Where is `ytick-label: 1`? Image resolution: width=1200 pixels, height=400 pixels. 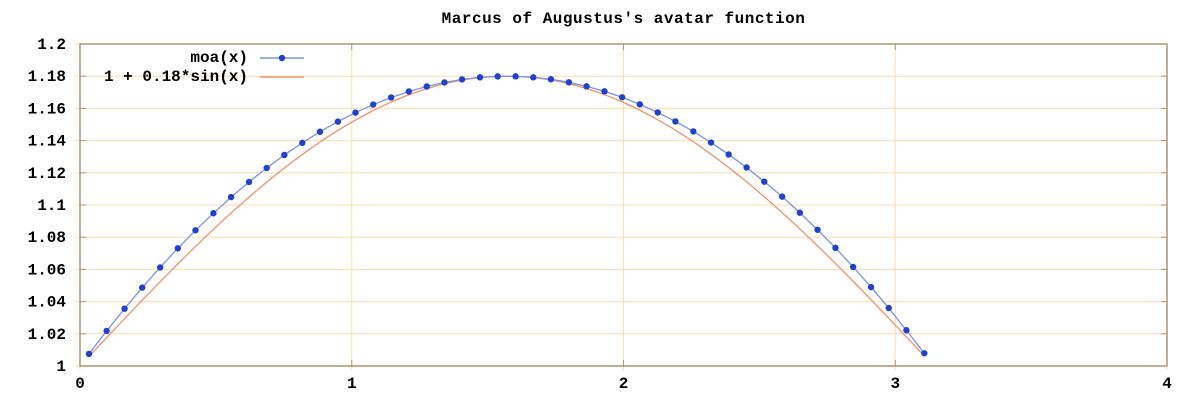 ytick-label: 1 is located at coordinates (61, 367).